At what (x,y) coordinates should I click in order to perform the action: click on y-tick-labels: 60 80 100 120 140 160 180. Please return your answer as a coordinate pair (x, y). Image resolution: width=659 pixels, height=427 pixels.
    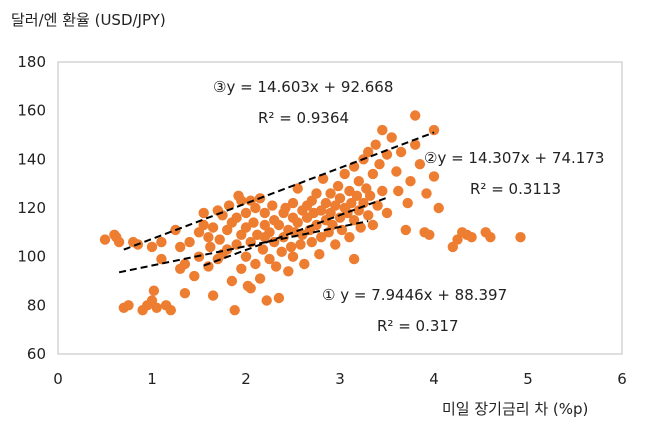
    Looking at the image, I should click on (31, 208).